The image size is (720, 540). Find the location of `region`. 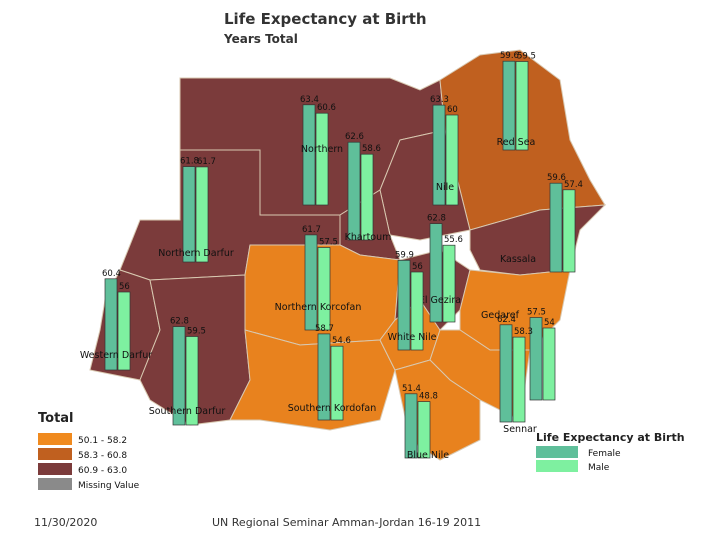

region is located at coordinates (312, 380).